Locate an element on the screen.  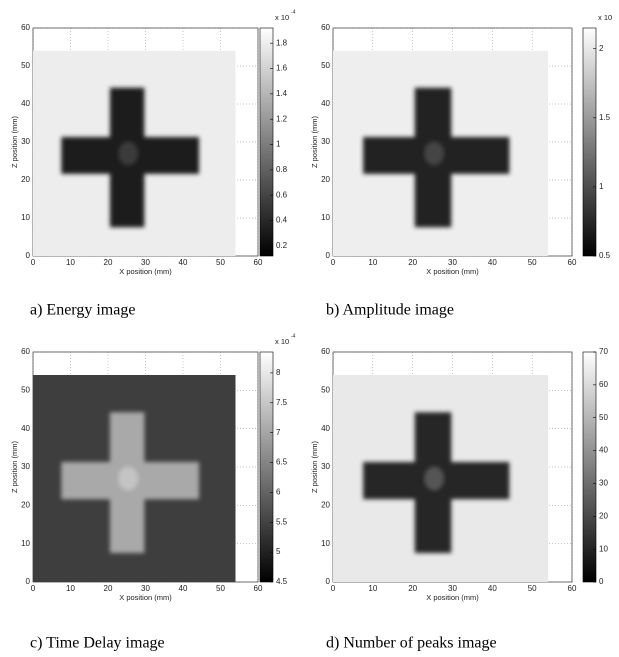
caption: d) Number of peaks image is located at coordinates (411, 643).